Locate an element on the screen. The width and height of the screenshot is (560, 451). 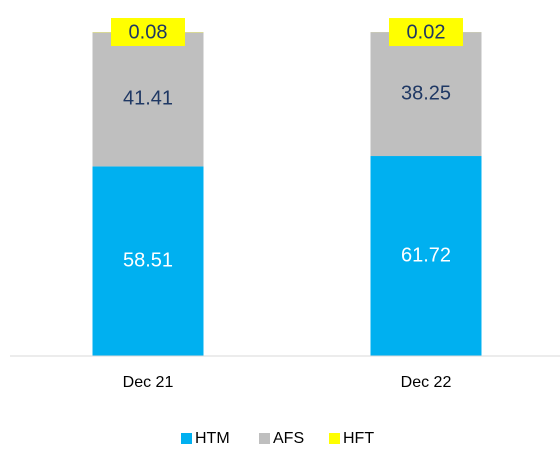
legend-label: HTM is located at coordinates (212, 438).